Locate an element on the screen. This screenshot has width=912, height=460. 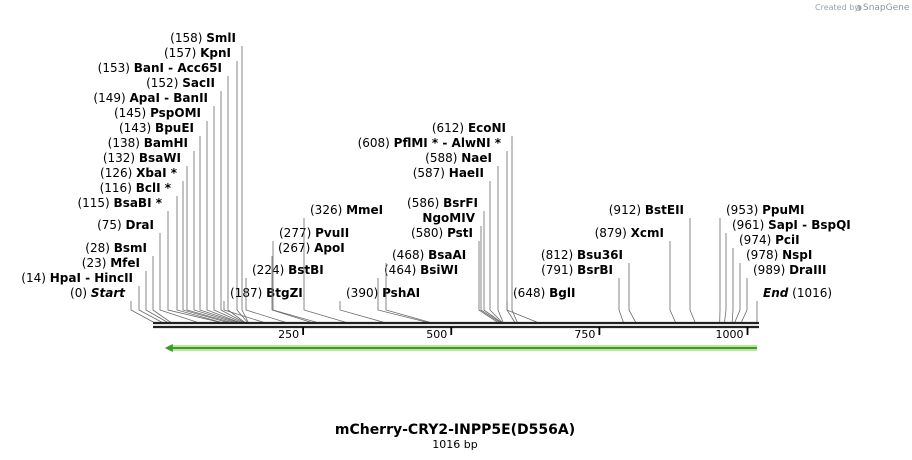
enzyme-name: BstBI is located at coordinates (306, 270).